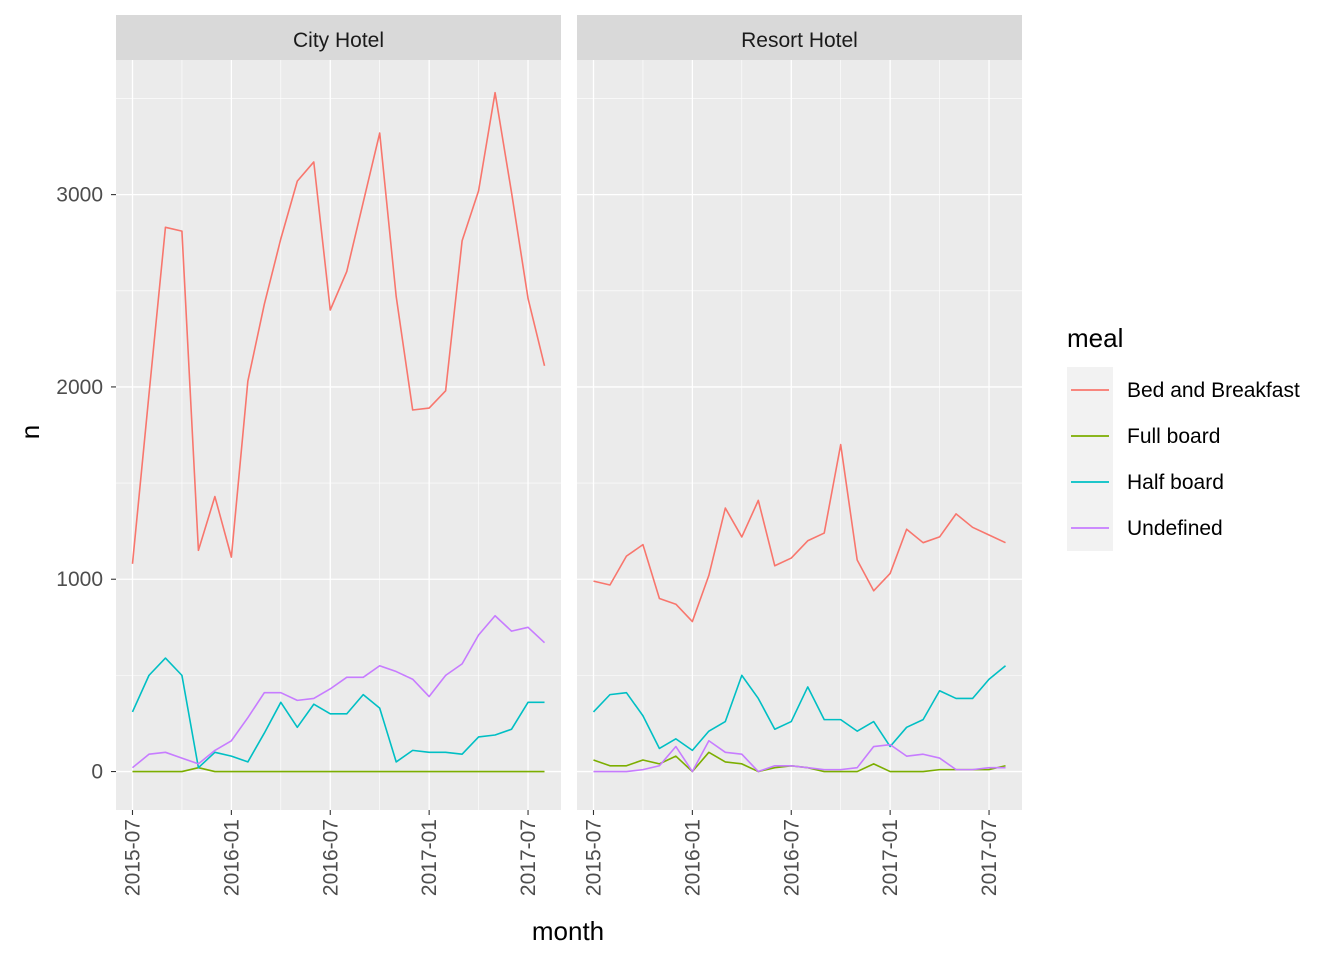 Image resolution: width=1344 pixels, height=960 pixels. What do you see at coordinates (86, 484) in the screenshot?
I see `axes: 0 1000 2000 3000` at bounding box center [86, 484].